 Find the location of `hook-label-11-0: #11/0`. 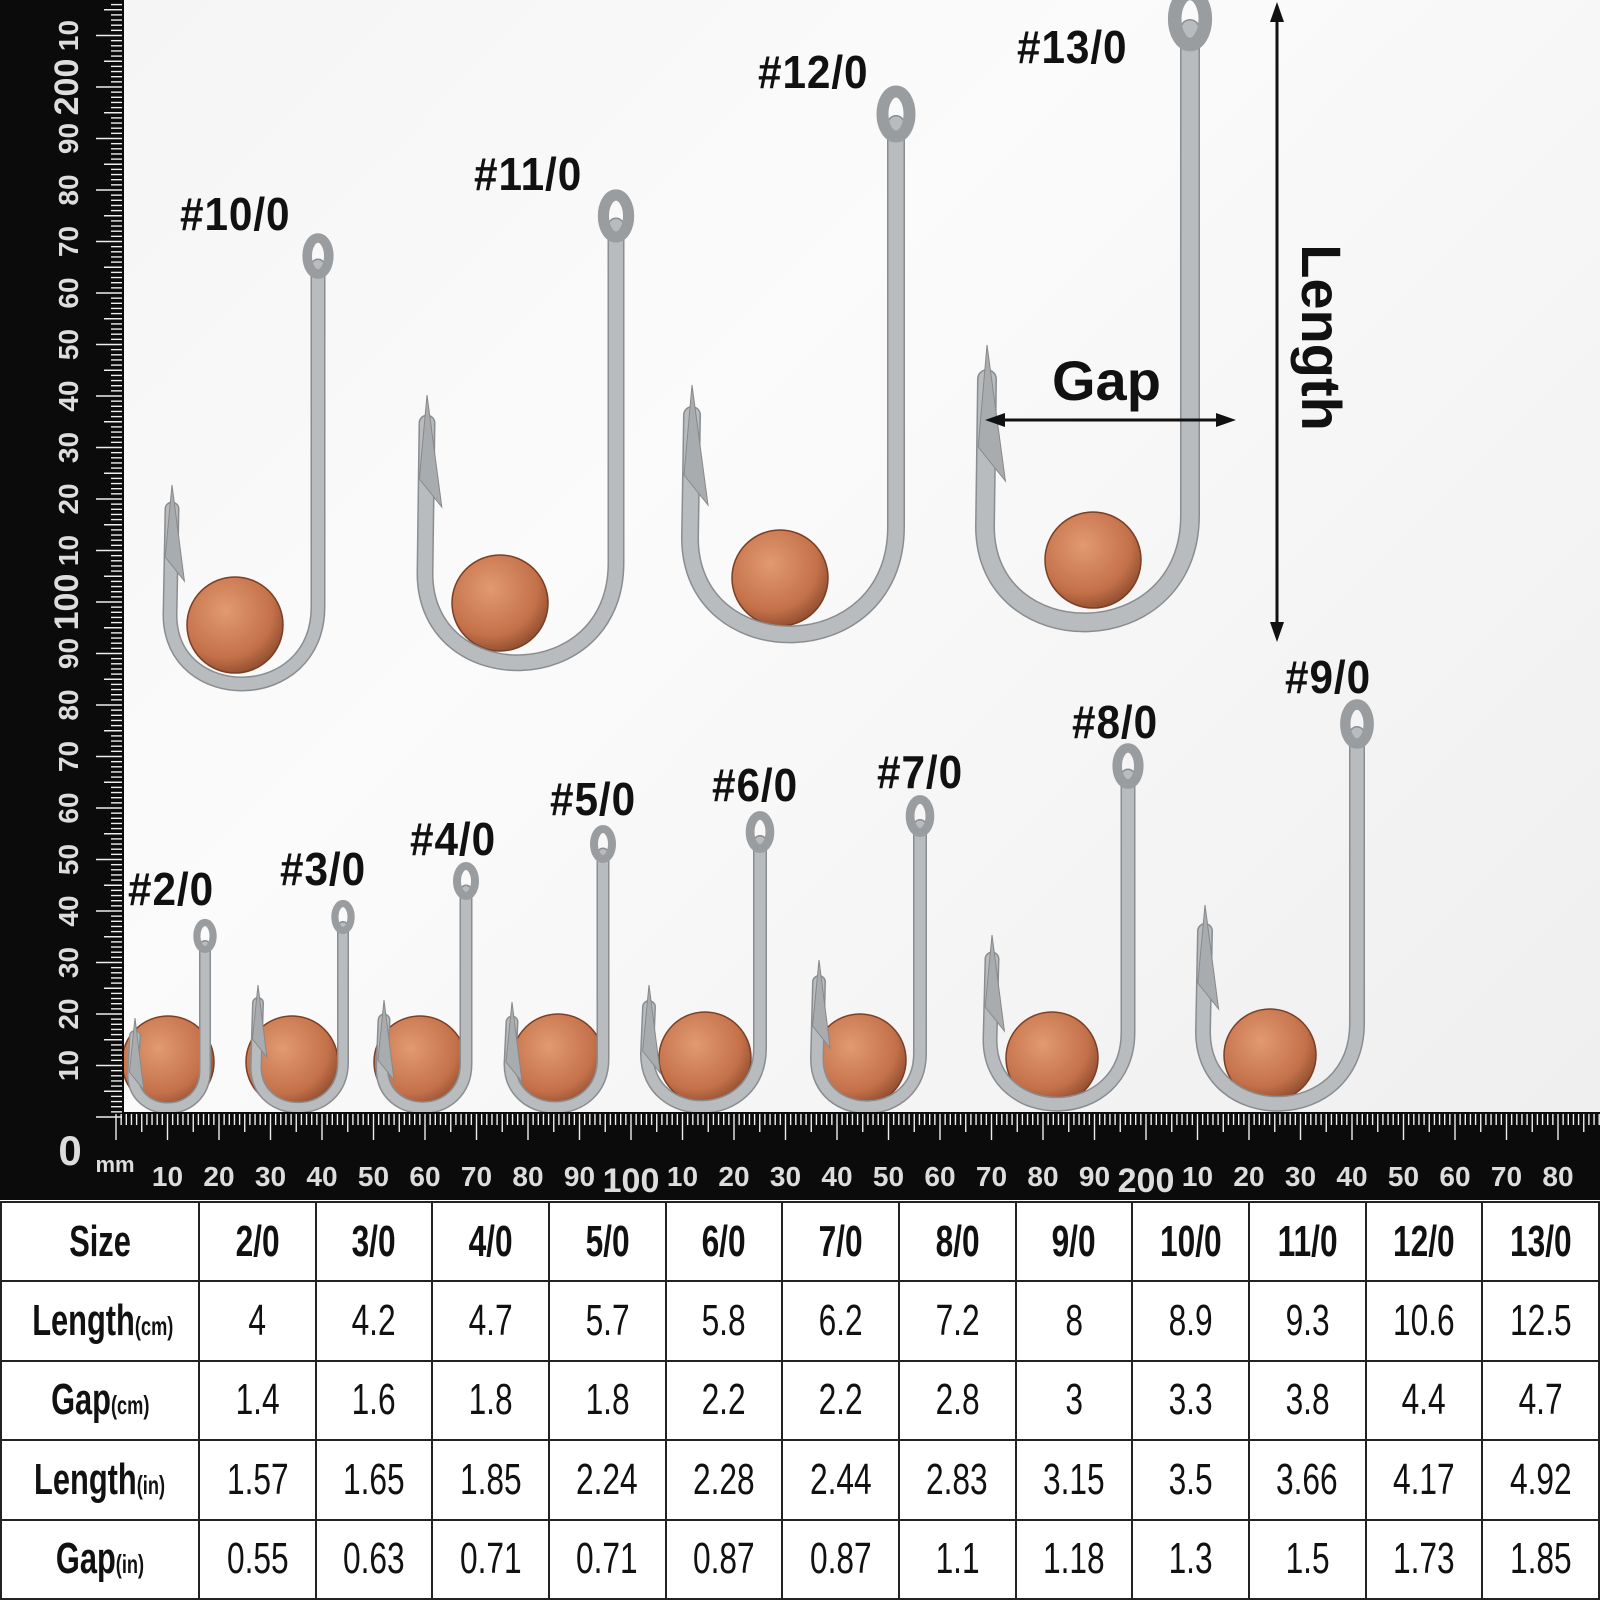

hook-label-11-0: #11/0 is located at coordinates (528, 174).